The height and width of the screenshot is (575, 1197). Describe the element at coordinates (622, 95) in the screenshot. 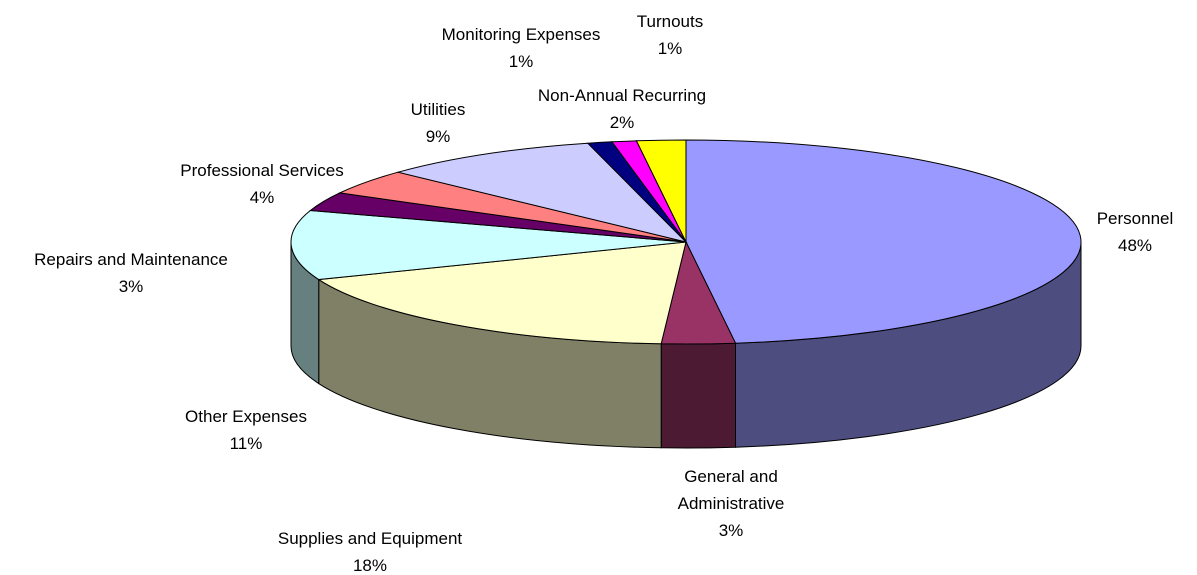

I see `category-label: Non-Annual Recurring` at that location.